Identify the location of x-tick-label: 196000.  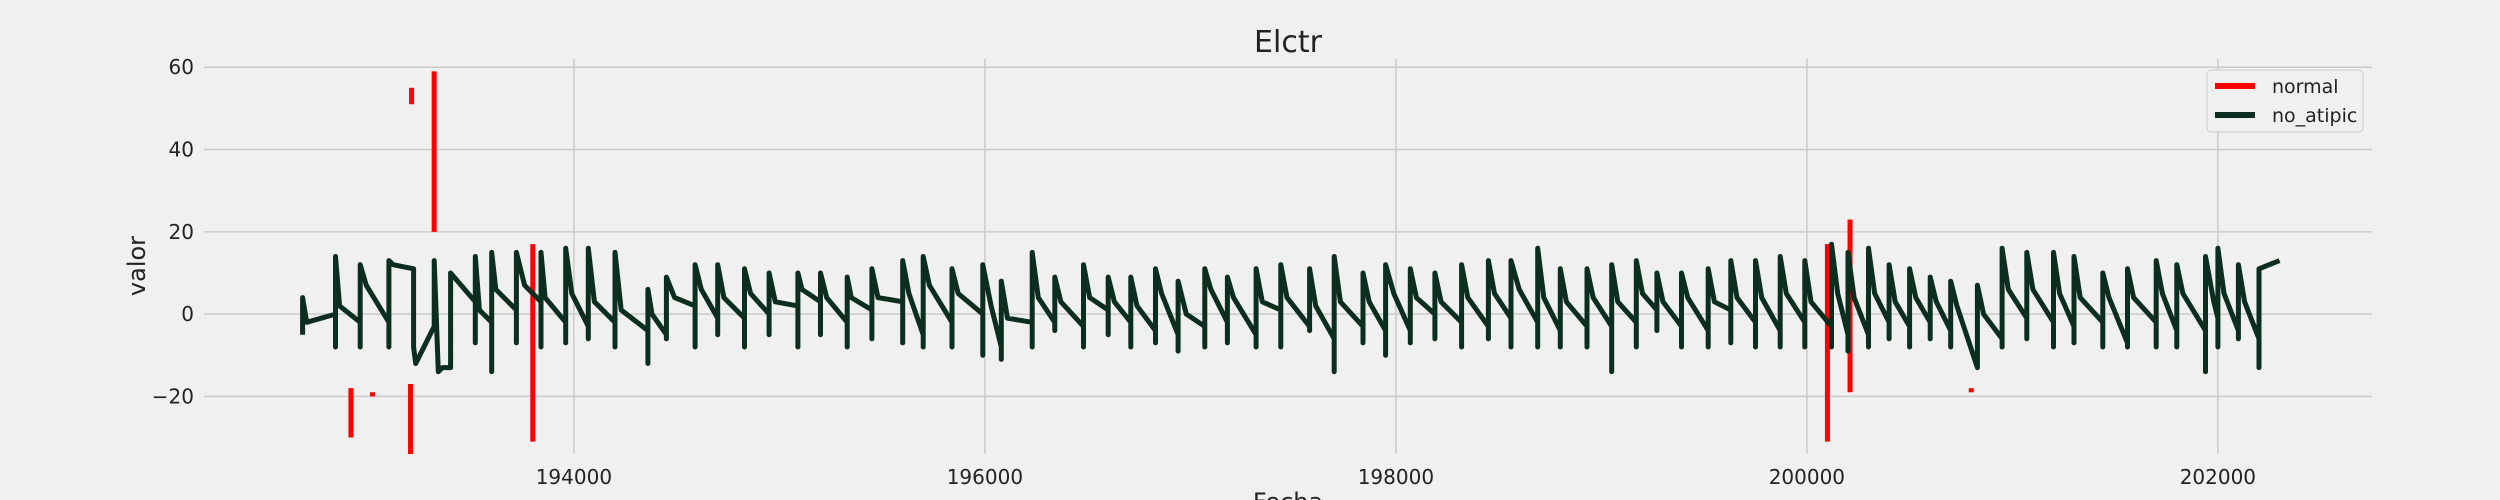
(985, 477).